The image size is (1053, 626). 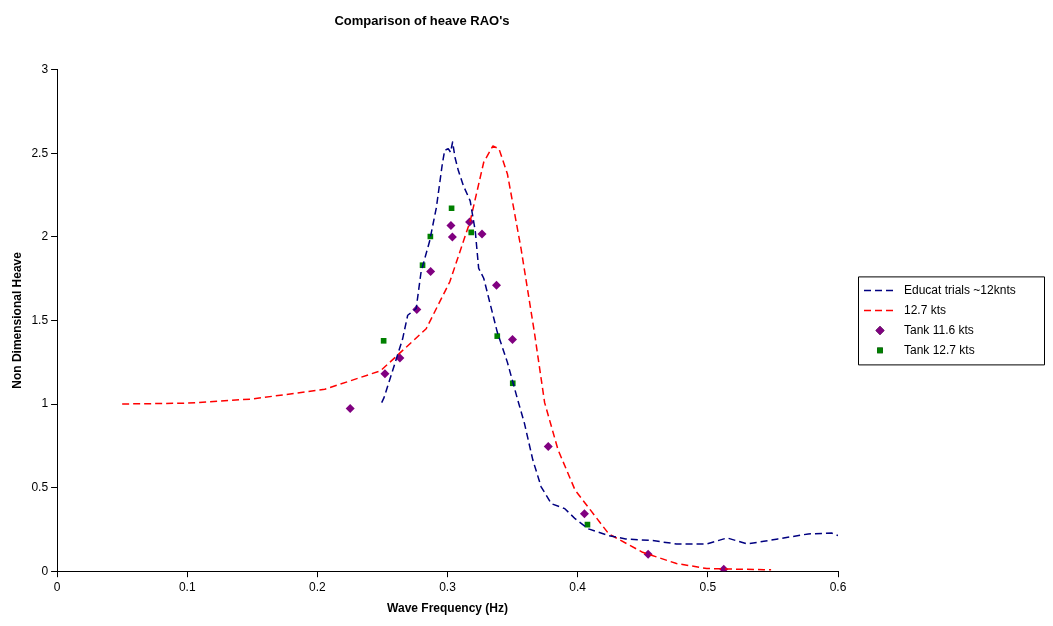 What do you see at coordinates (447, 608) in the screenshot?
I see `x-axis-title: Wave Frequency (Hz)` at bounding box center [447, 608].